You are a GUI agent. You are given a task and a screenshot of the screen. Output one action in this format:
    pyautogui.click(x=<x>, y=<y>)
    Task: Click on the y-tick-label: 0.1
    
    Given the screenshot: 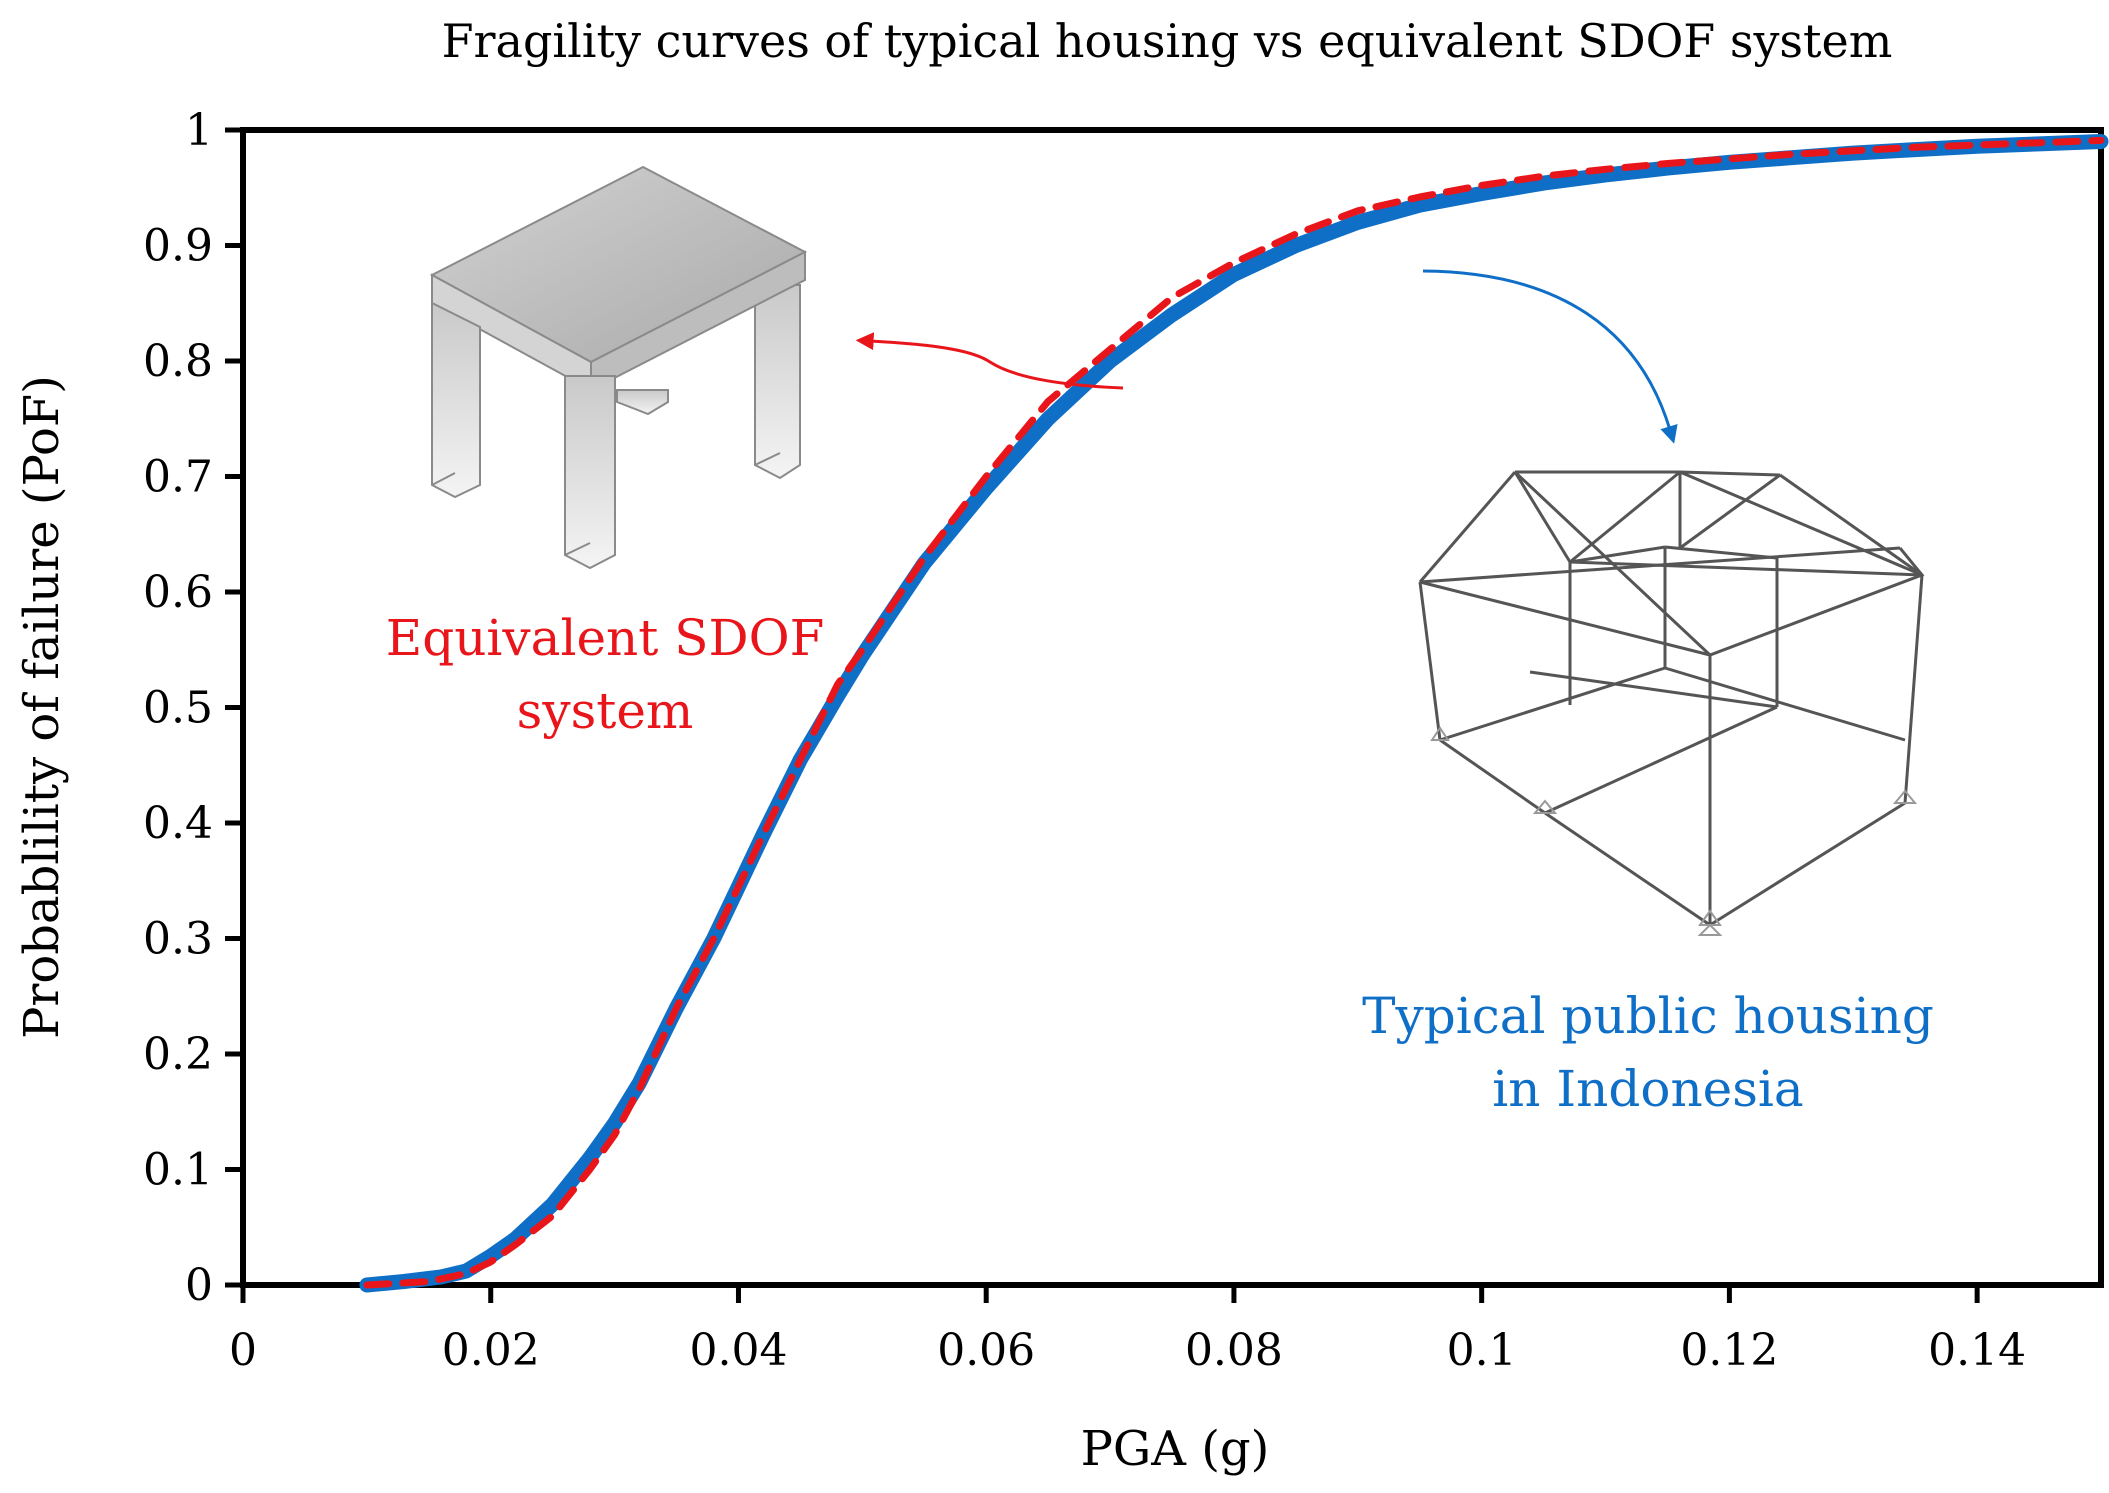 What is the action you would take?
    pyautogui.click(x=178, y=1170)
    